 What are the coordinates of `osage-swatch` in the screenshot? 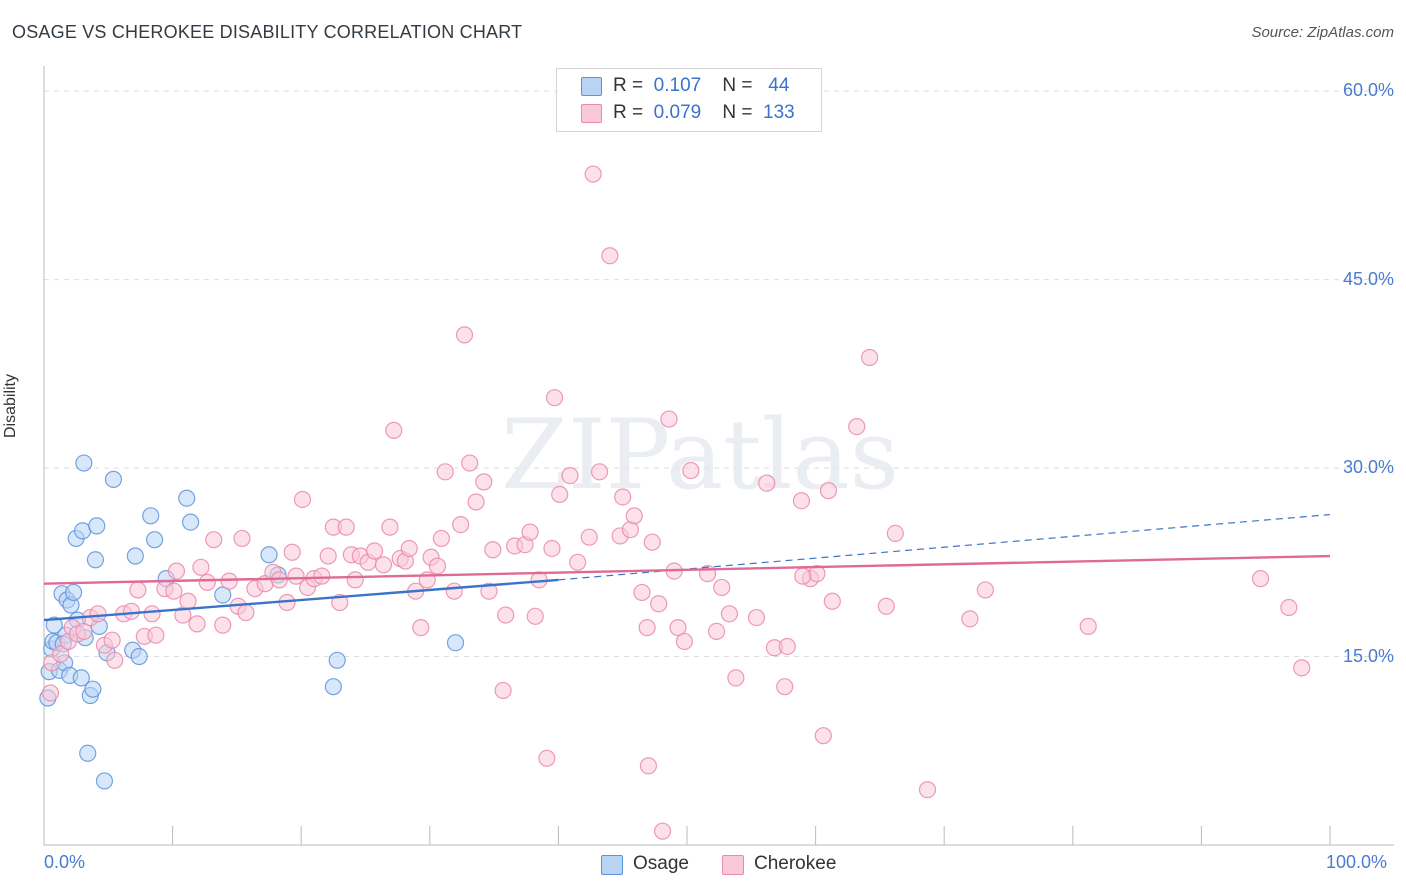 It's located at (591, 86).